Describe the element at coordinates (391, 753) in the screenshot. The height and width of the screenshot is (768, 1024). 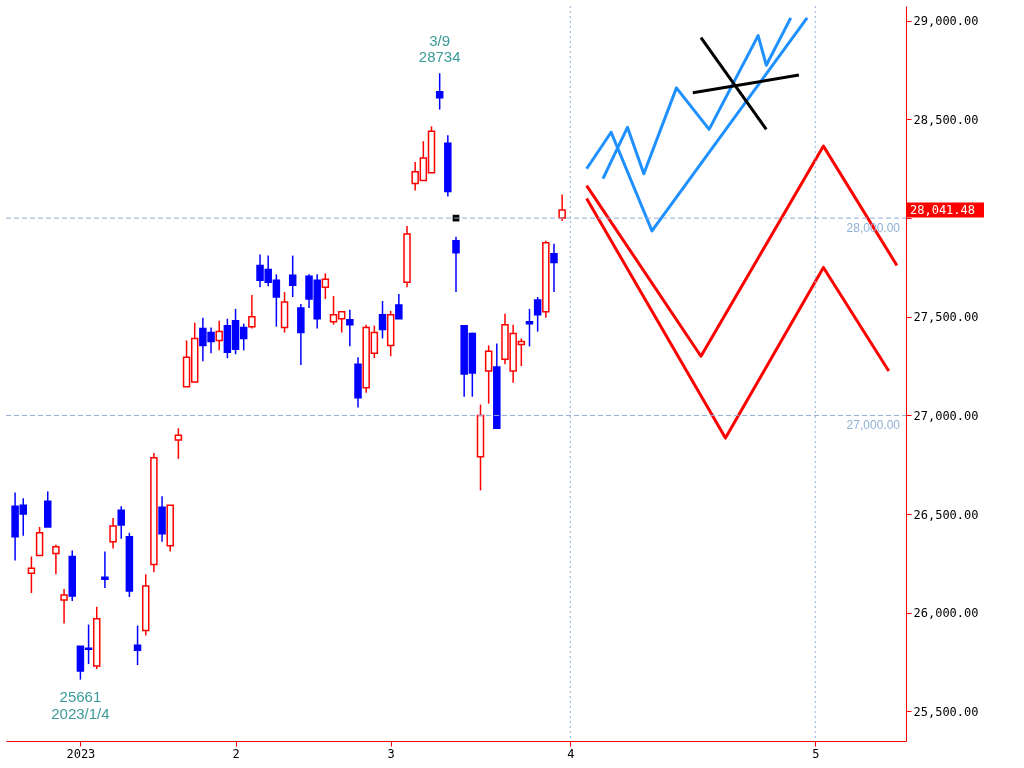
I see `x-tick-label: 3` at that location.